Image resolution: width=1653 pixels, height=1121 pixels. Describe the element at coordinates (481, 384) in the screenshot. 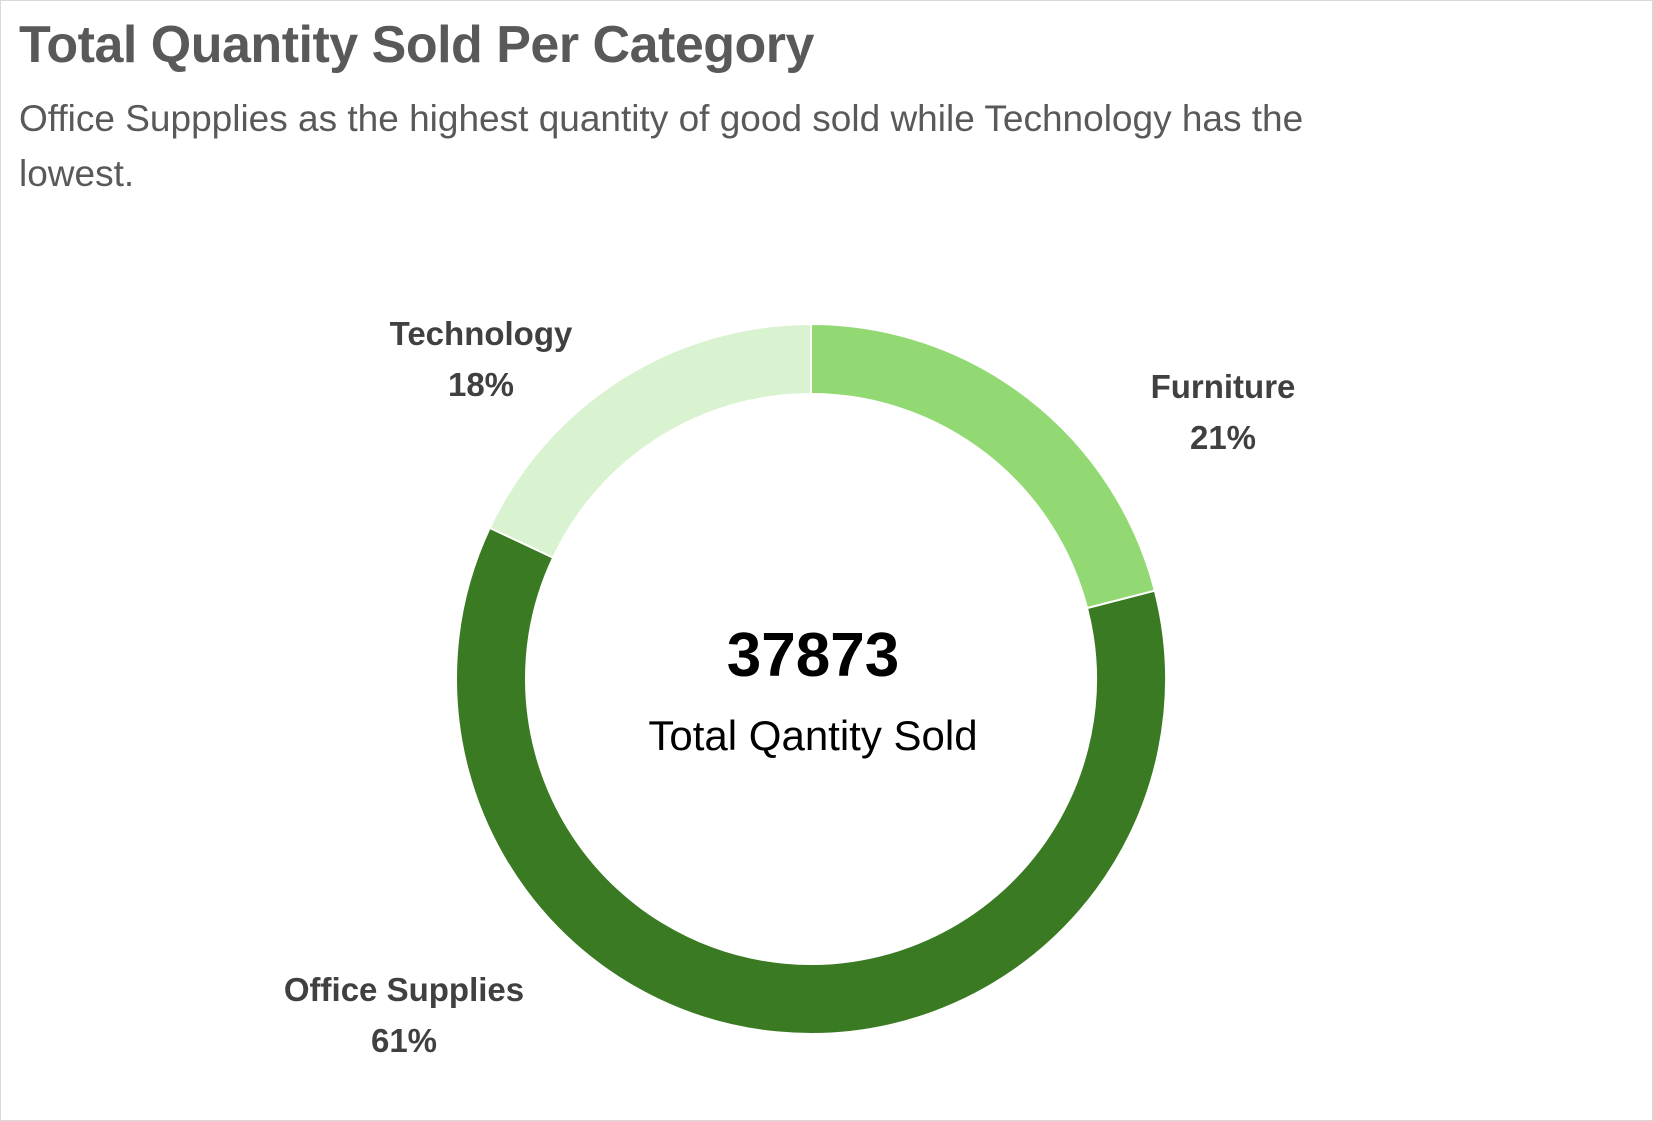

I see `slice-percent-technology: 18%` at that location.